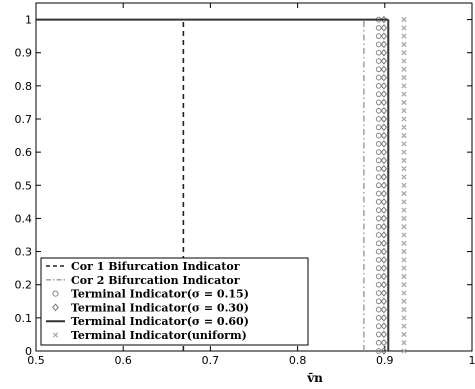 The width and height of the screenshot is (475, 389). I want to click on y-tick-label: 0.7, so click(24, 119).